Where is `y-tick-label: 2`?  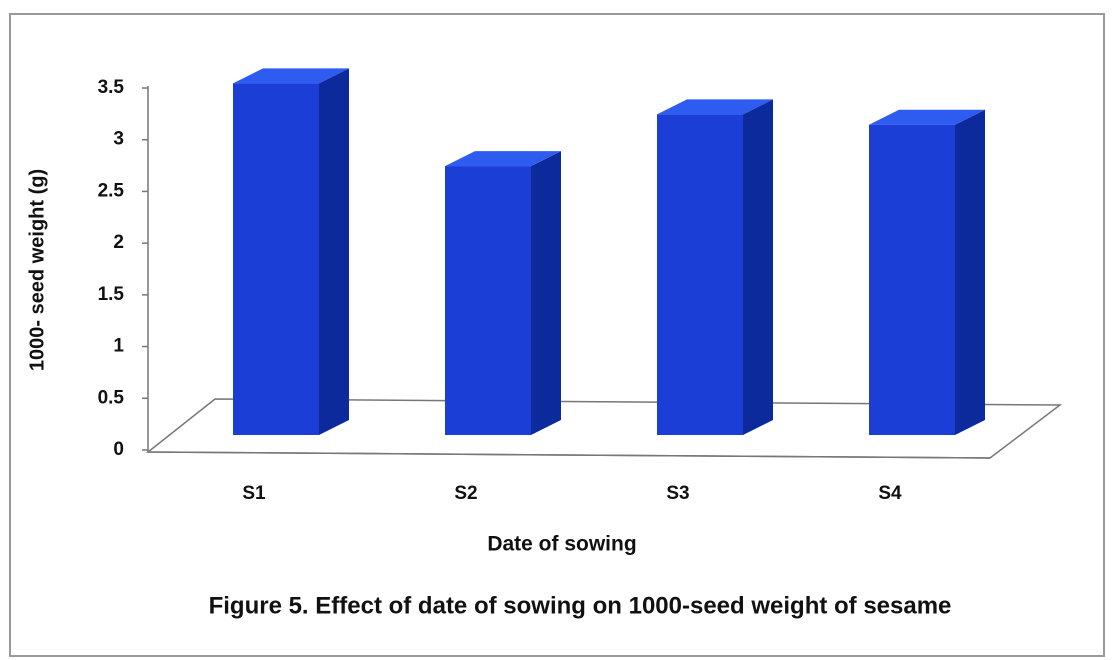
y-tick-label: 2 is located at coordinates (118, 242).